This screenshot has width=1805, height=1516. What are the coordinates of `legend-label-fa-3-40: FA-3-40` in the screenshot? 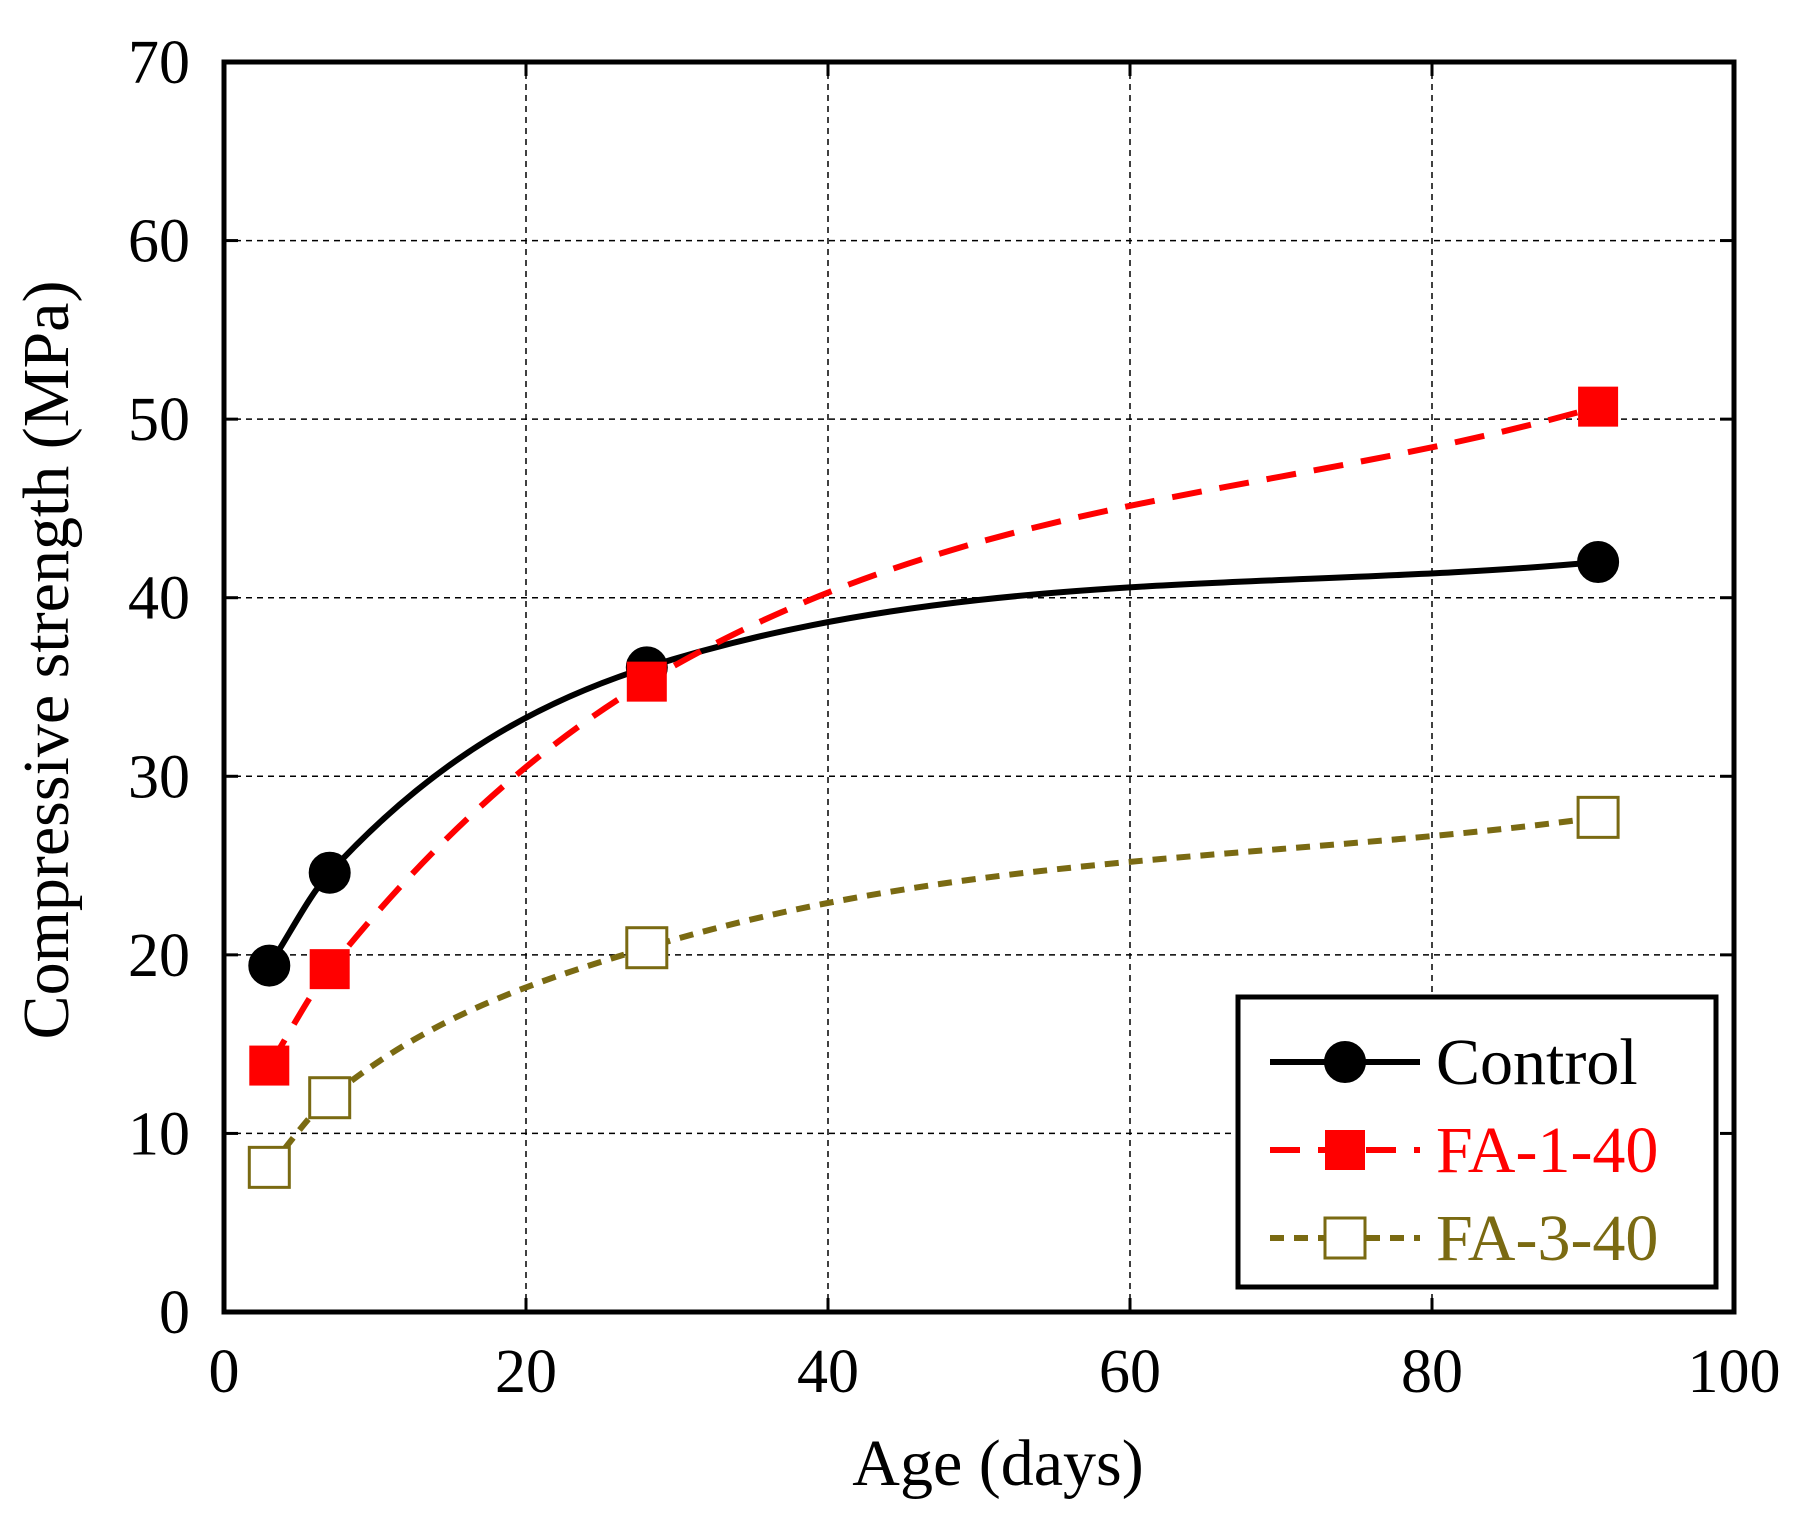 It's located at (1547, 1238).